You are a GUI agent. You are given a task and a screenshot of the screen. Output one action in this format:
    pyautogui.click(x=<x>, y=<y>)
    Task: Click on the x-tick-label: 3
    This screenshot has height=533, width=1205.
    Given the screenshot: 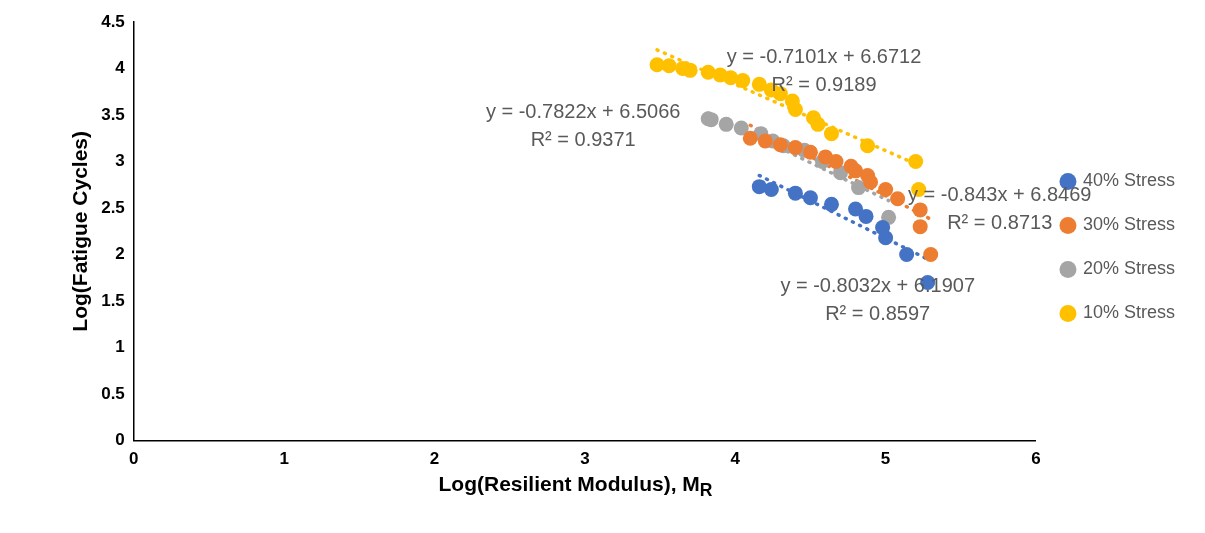 What is the action you would take?
    pyautogui.click(x=585, y=459)
    